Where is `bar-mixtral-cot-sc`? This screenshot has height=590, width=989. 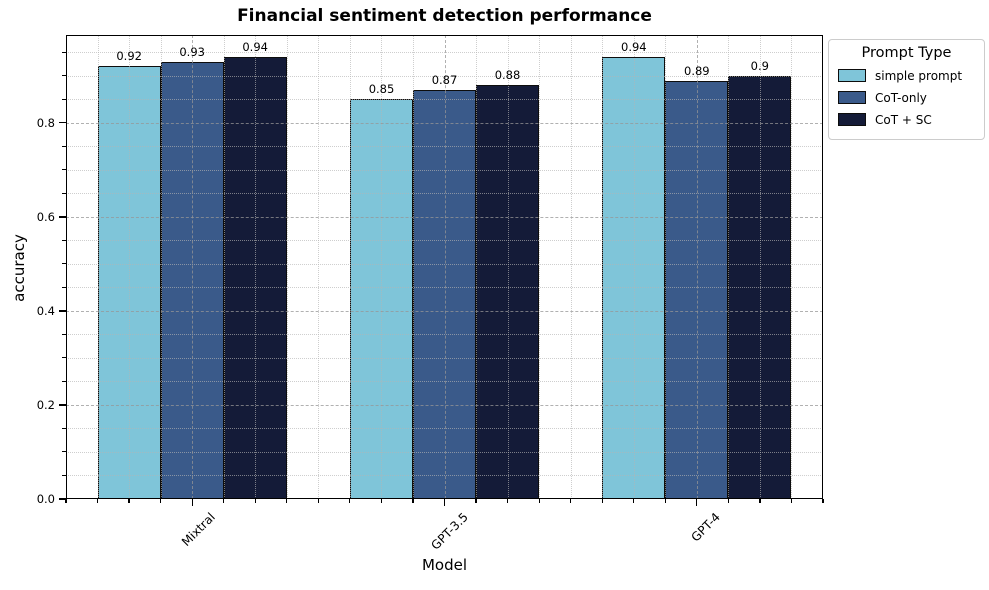
bar-mixtral-cot-sc is located at coordinates (255, 278).